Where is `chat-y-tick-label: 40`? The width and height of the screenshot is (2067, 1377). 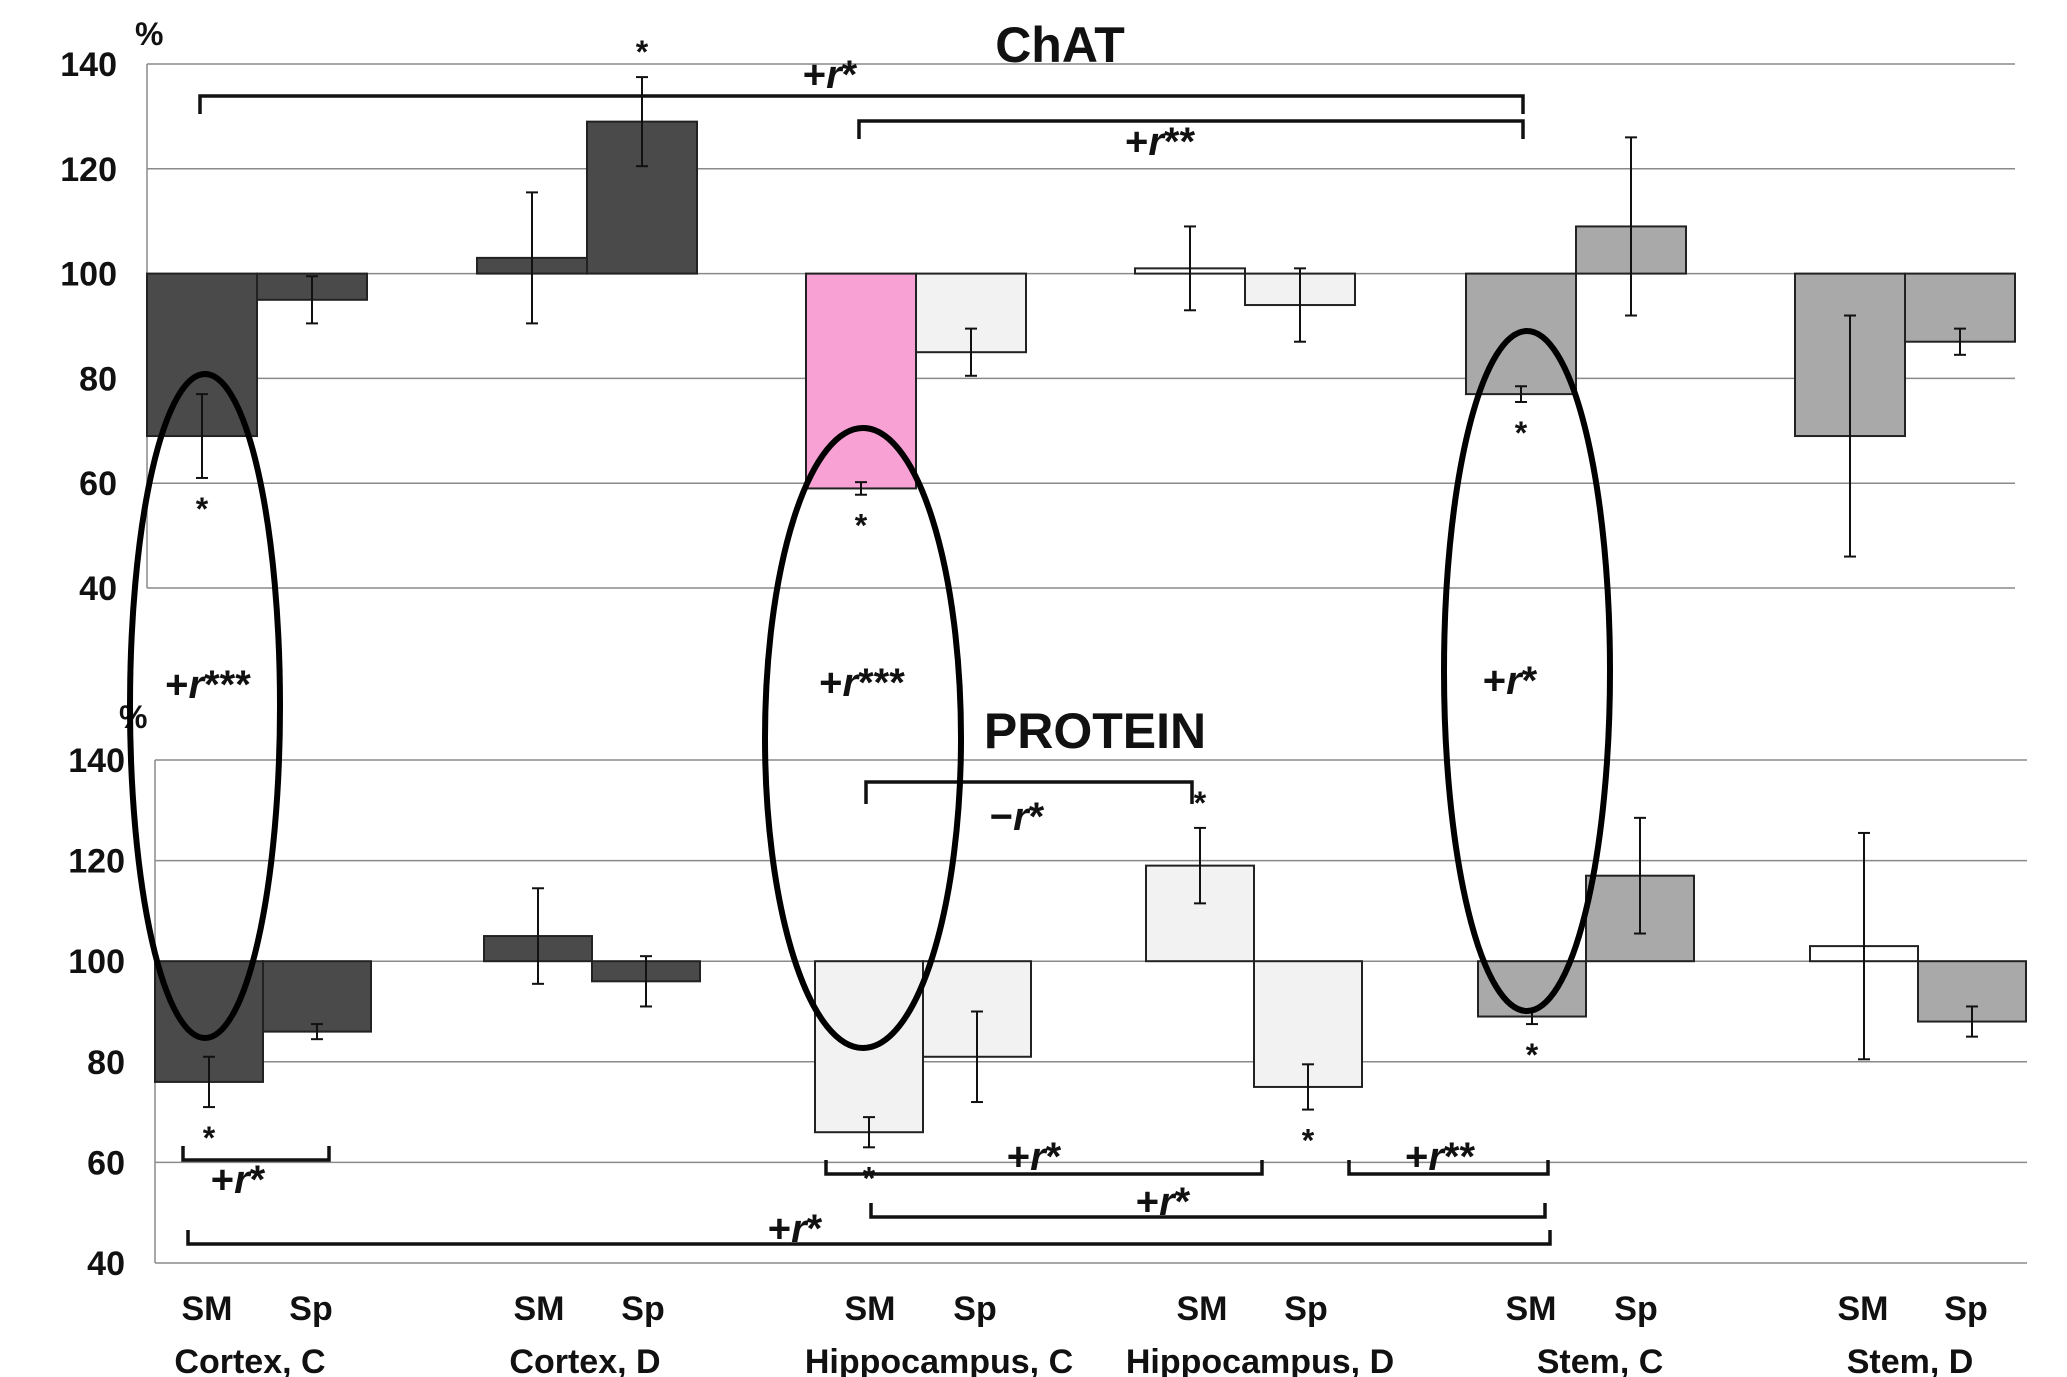 chat-y-tick-label: 40 is located at coordinates (98, 589).